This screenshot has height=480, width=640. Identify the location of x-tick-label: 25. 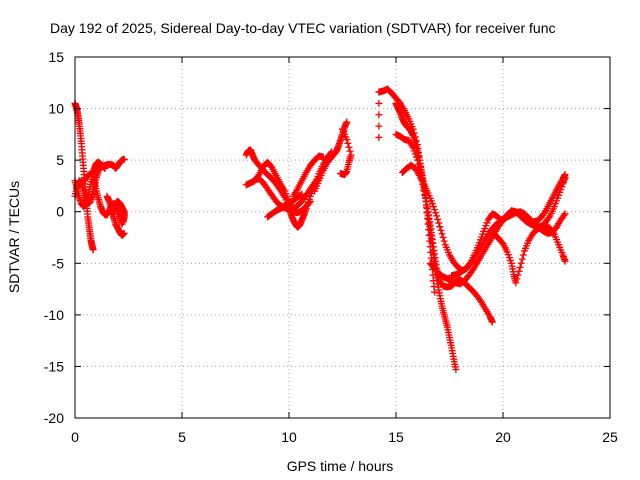
(610, 437).